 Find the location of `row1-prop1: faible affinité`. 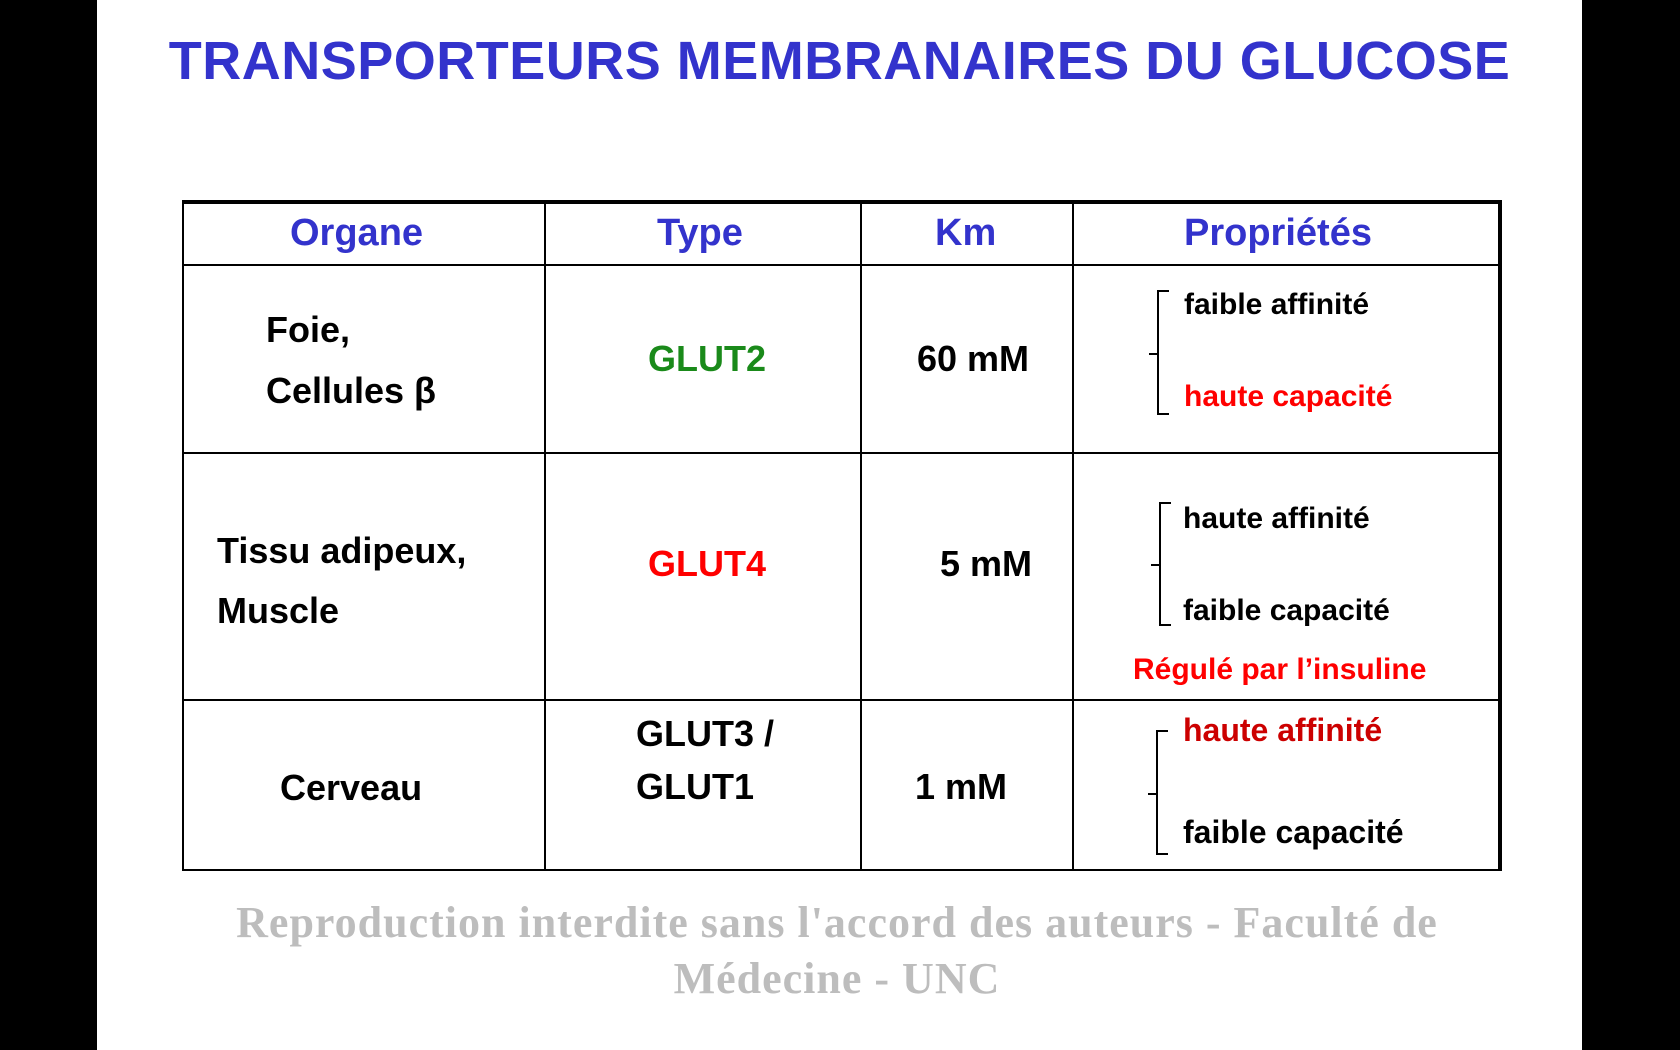

row1-prop1: faible affinité is located at coordinates (1277, 304).